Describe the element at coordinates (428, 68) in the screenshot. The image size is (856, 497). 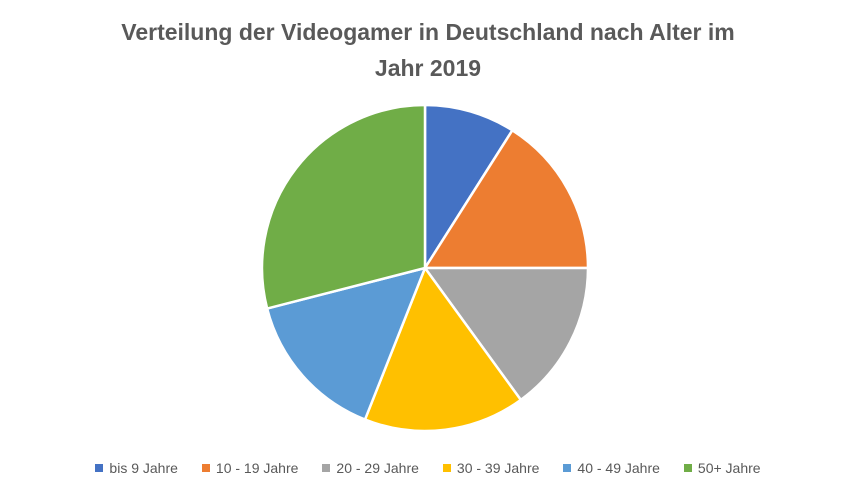
I see `chart-title-line-2: Jahr 2019` at that location.